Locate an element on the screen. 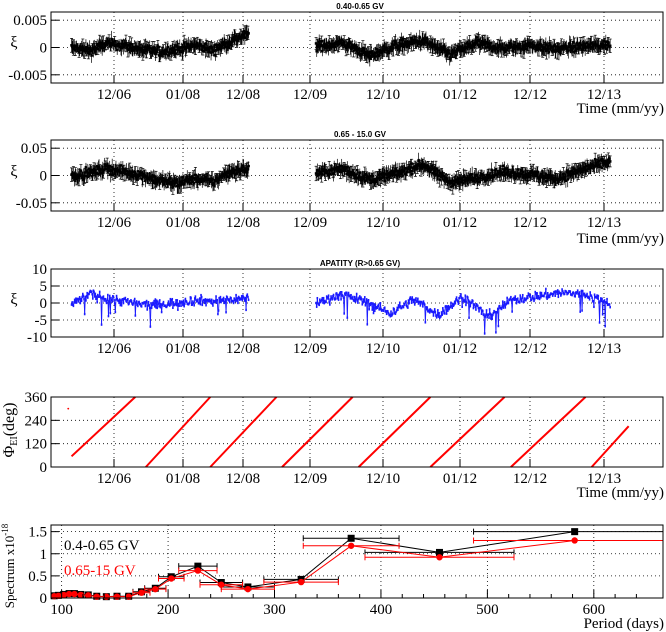 This screenshot has width=666, height=632. x-axis-title: Time (mm/yy) is located at coordinates (620, 109).